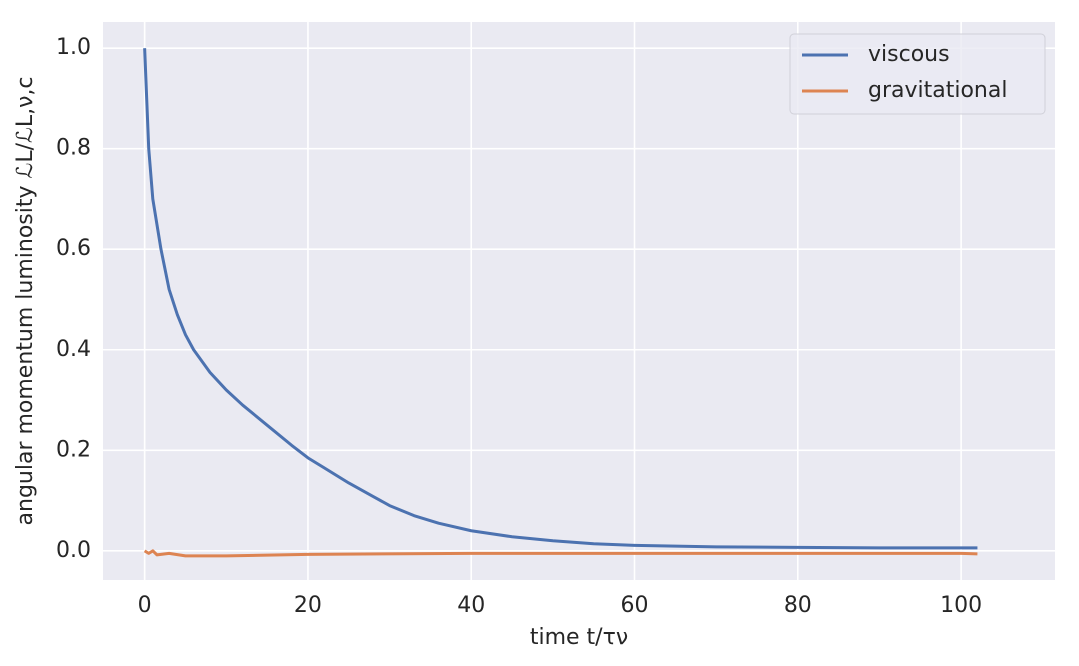  I want to click on x-tick-label: 0, so click(145, 605).